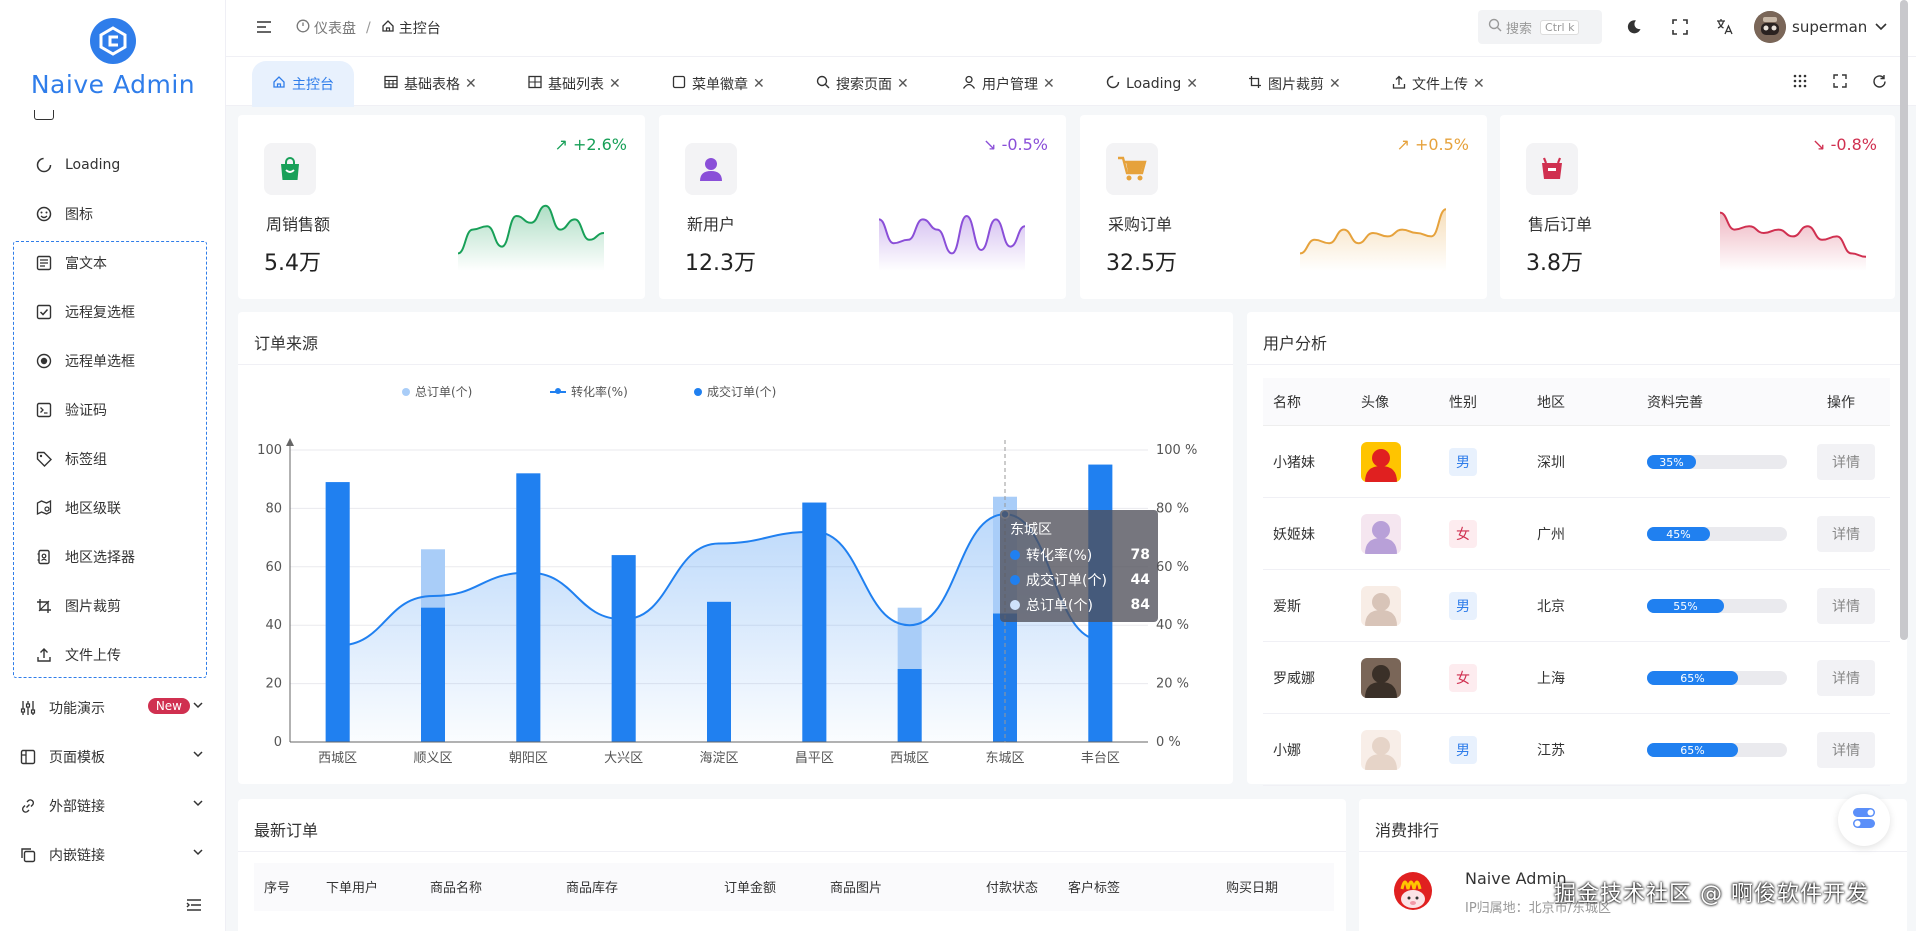 The height and width of the screenshot is (931, 1916). I want to click on legend-label: 总订单(个), so click(444, 392).